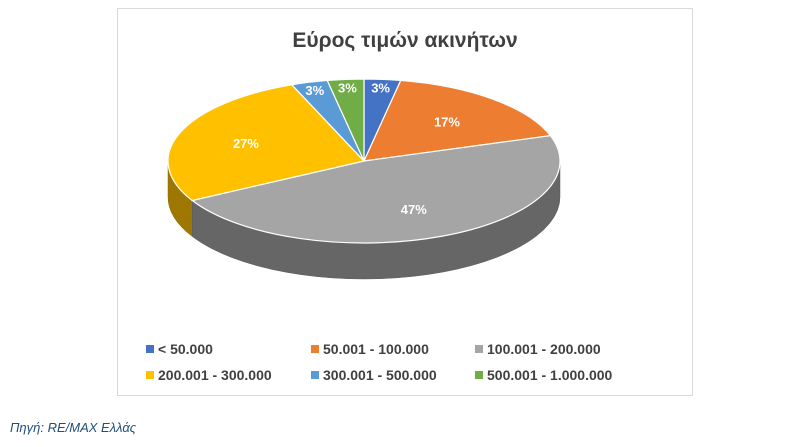  What do you see at coordinates (73, 427) in the screenshot?
I see `source-note: Πηγή: RE/MAX Ελλάς` at bounding box center [73, 427].